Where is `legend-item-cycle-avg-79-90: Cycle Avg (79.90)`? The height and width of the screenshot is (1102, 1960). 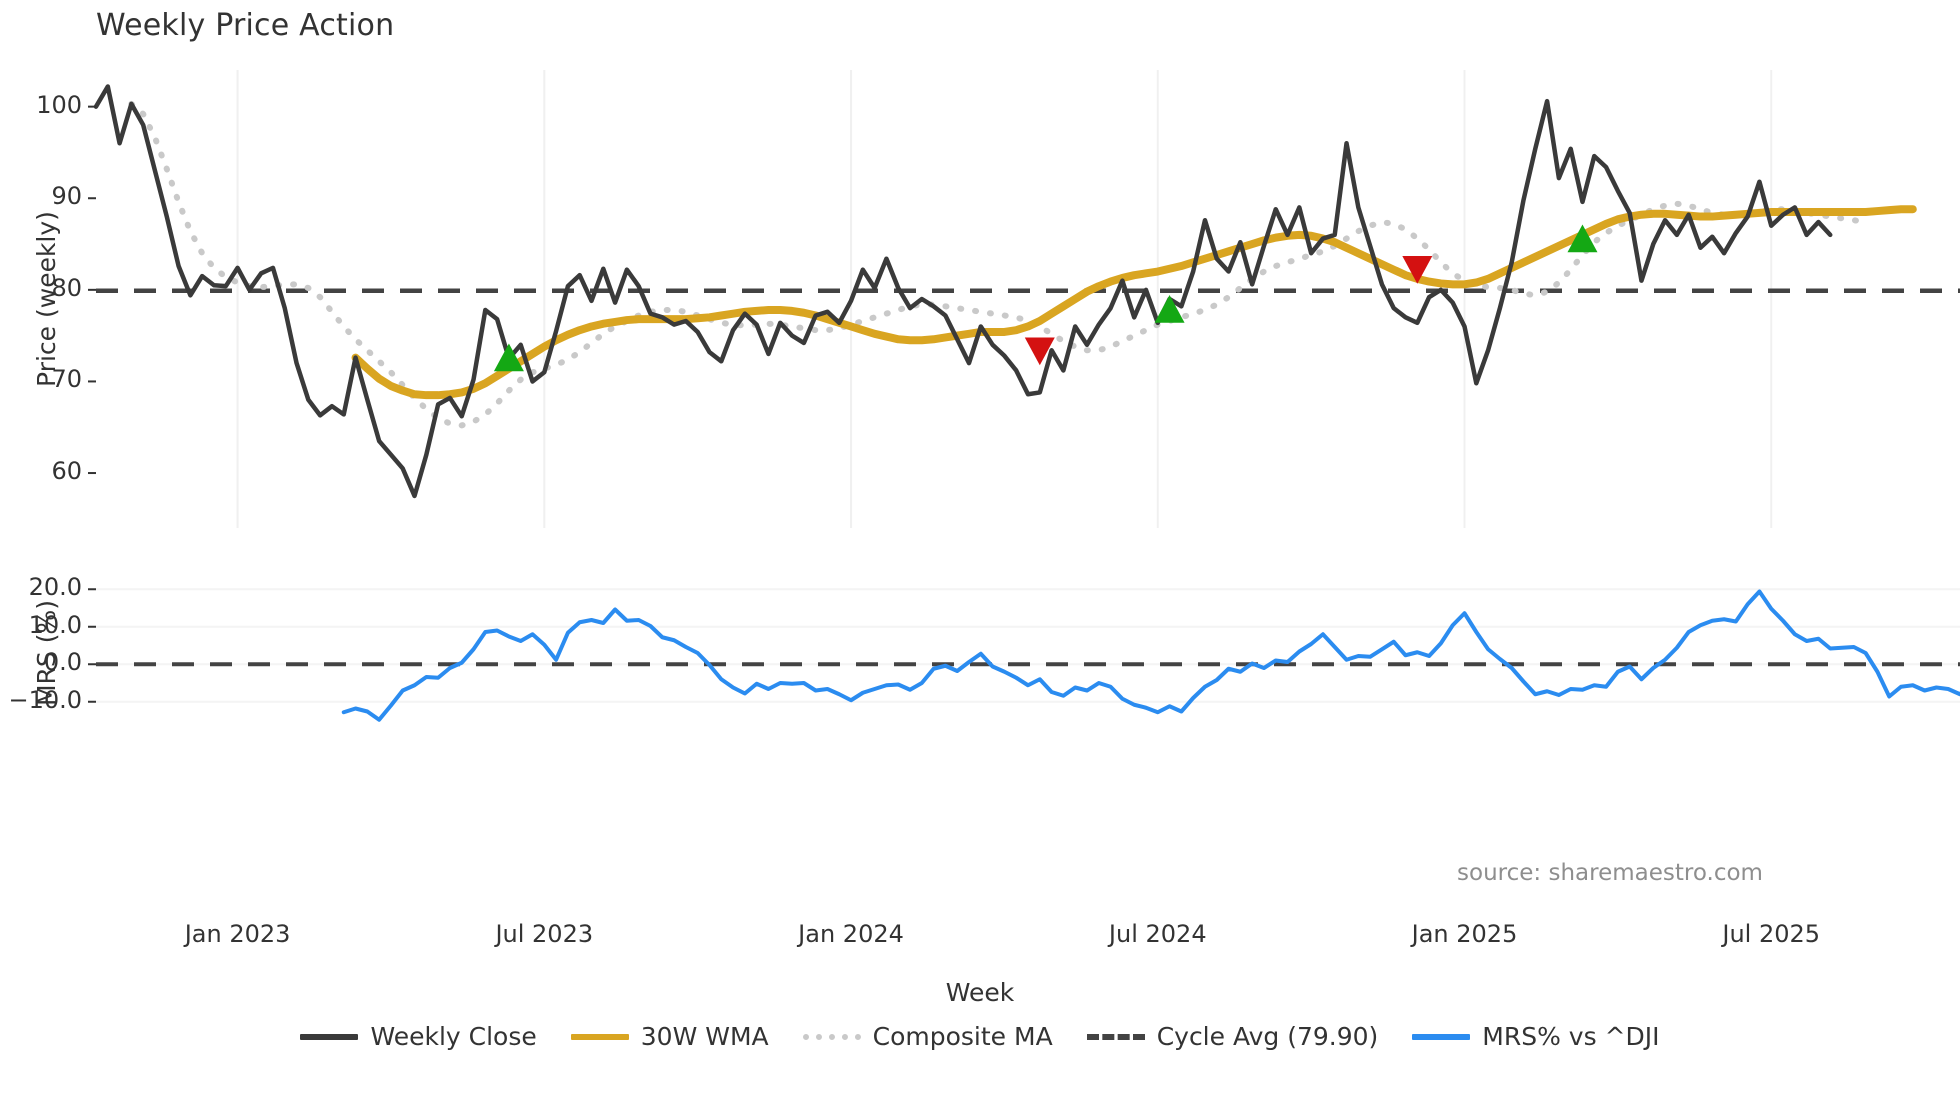 legend-item-cycle-avg-79-90: Cycle Avg (79.90) is located at coordinates (1232, 1036).